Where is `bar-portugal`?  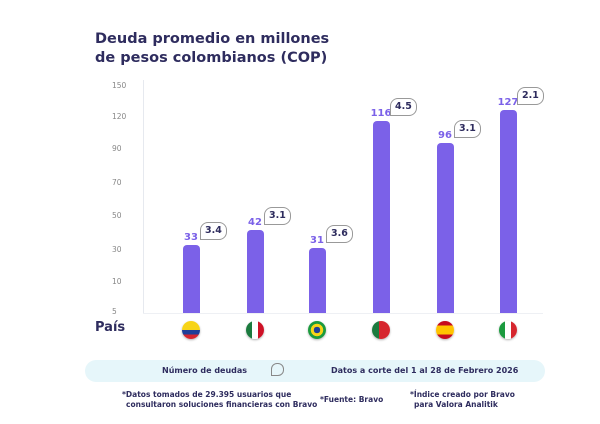 bar-portugal is located at coordinates (381, 217).